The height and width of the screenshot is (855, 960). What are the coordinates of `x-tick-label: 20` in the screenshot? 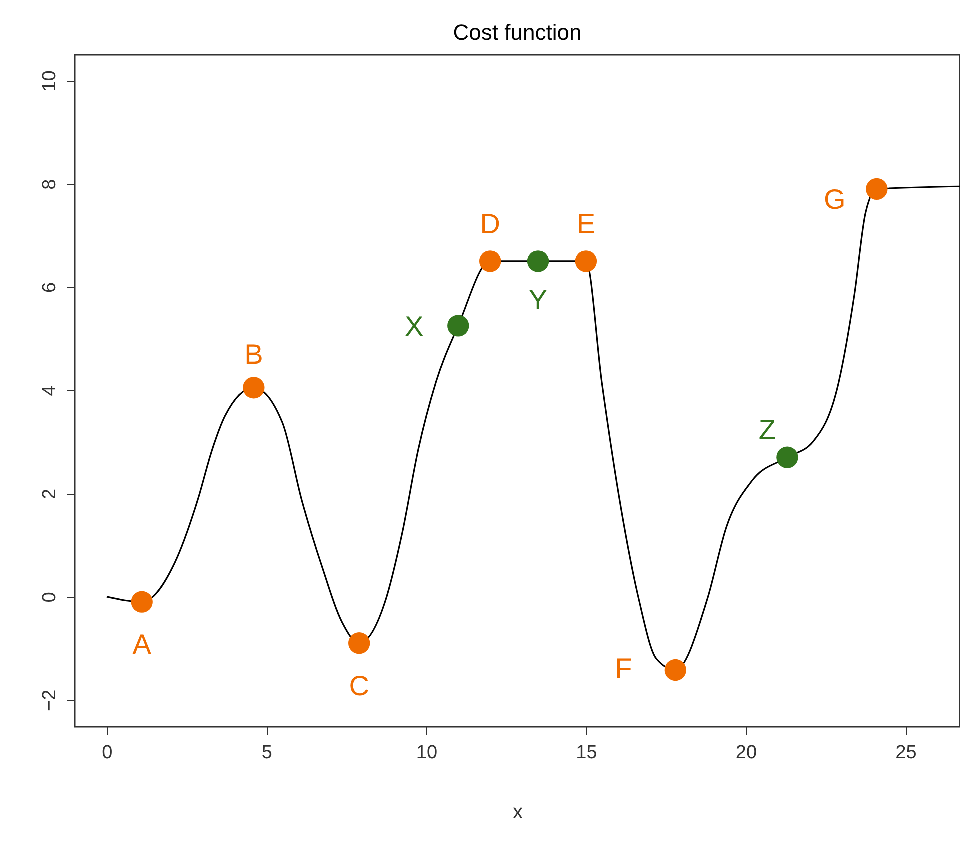 It's located at (747, 753).